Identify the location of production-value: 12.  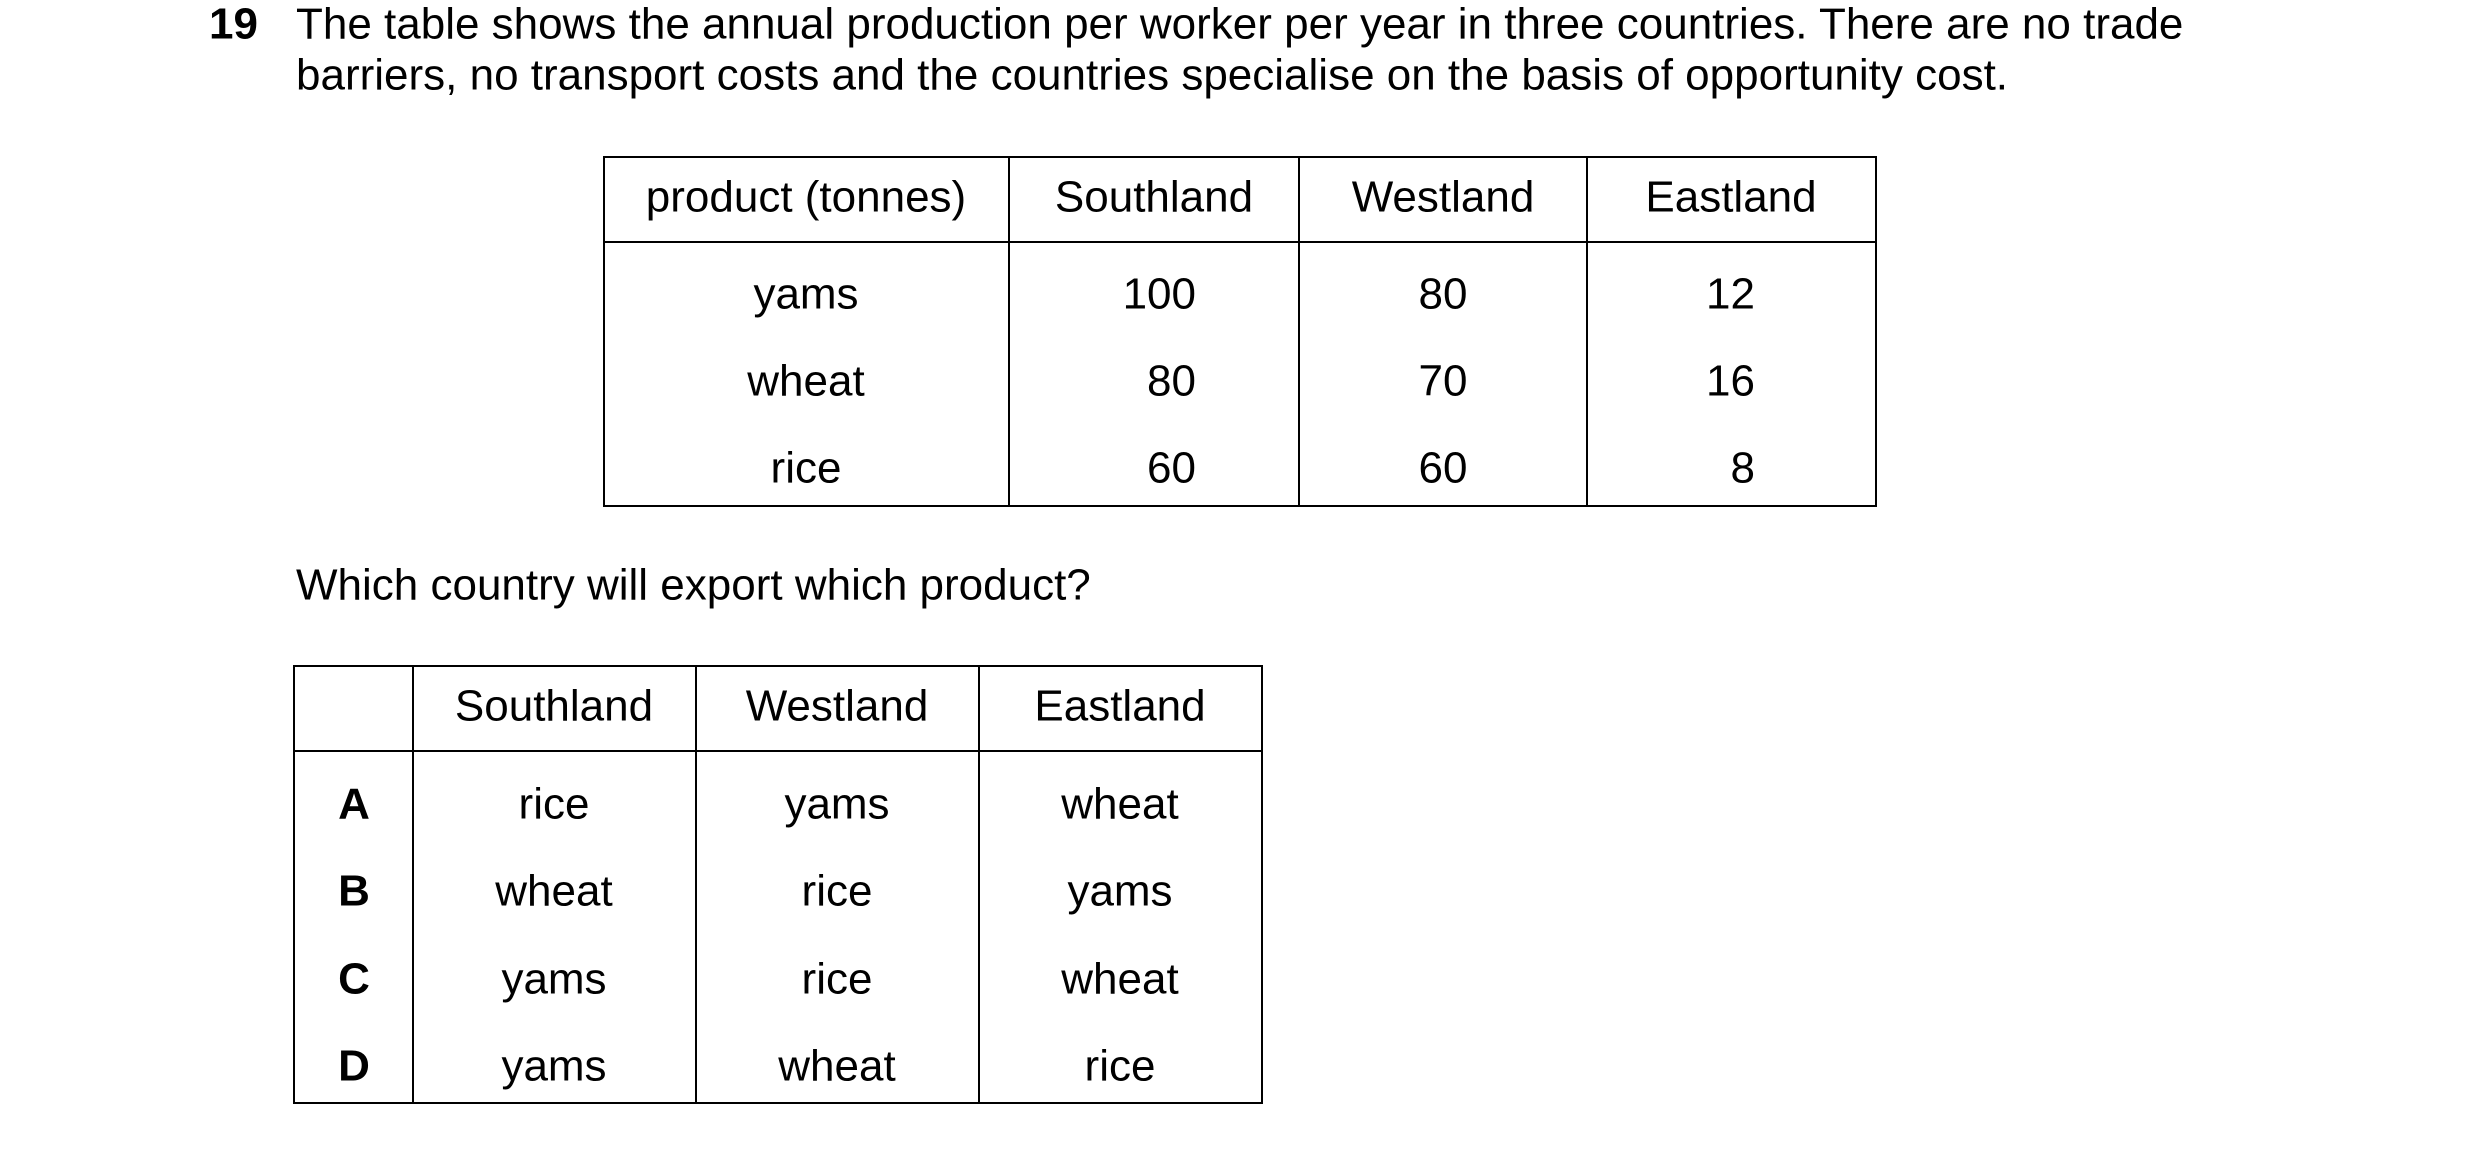
(1730, 294).